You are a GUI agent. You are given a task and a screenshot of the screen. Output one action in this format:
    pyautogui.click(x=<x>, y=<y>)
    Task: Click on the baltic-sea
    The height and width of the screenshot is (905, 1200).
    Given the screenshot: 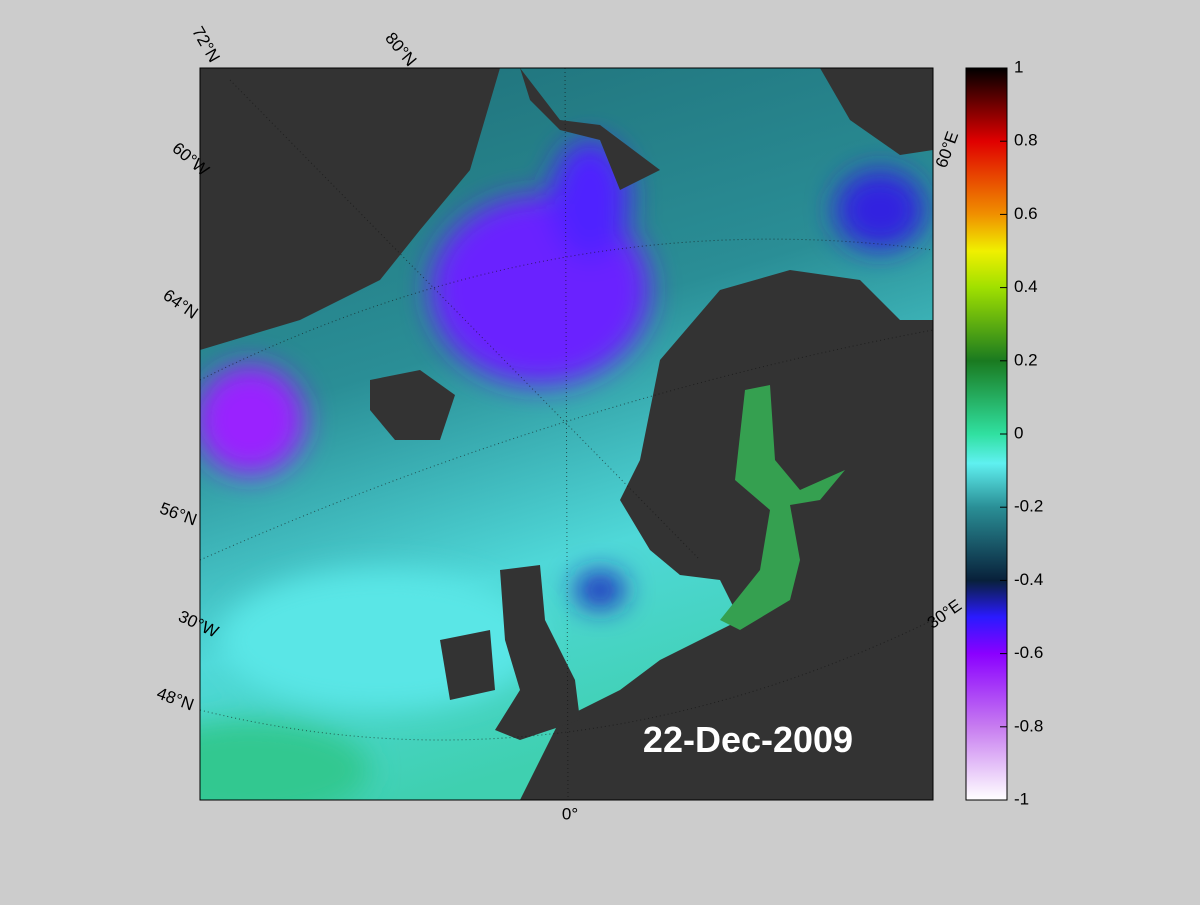 What is the action you would take?
    pyautogui.click(x=782, y=507)
    